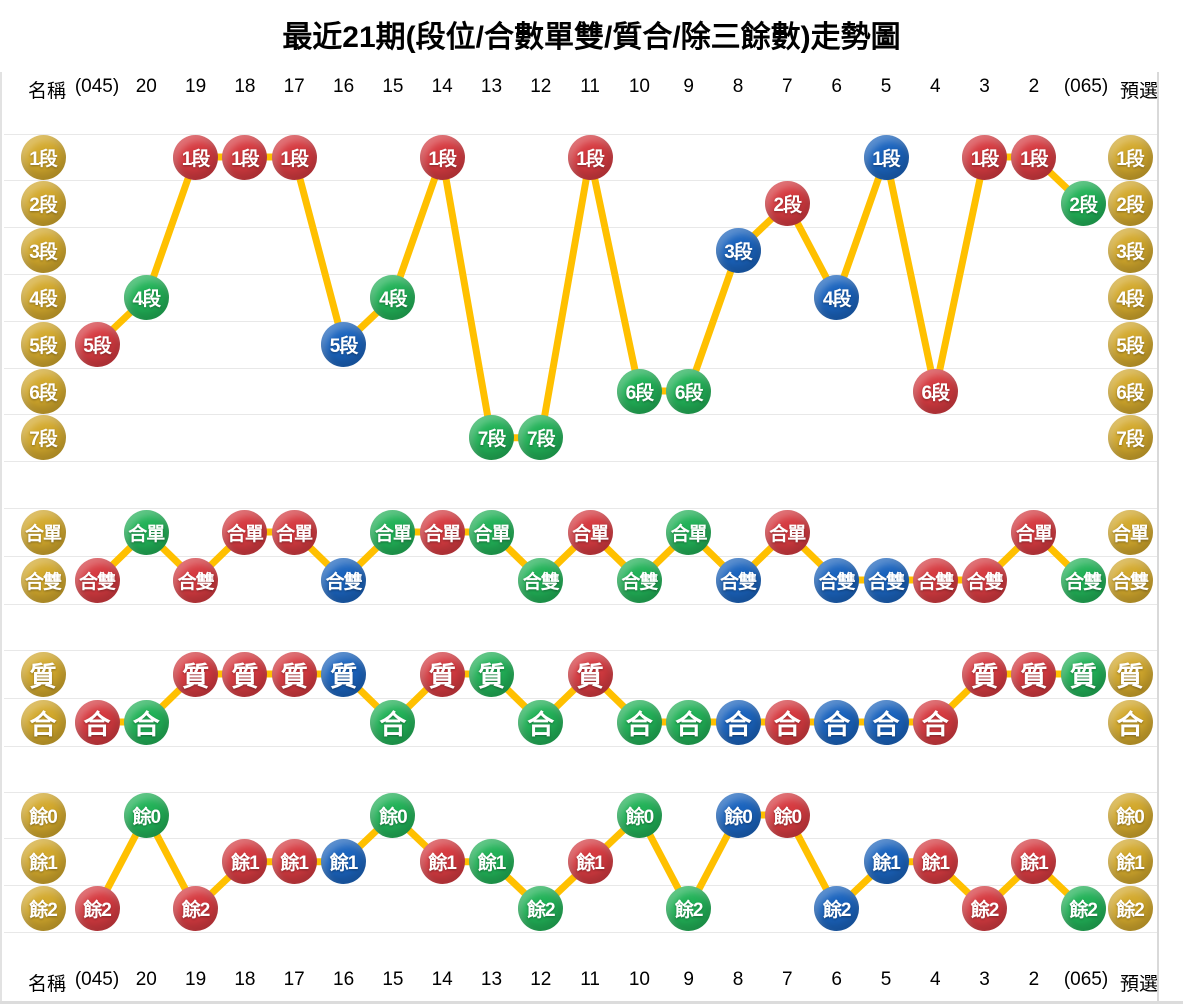 This screenshot has height=1006, width=1183. I want to click on row-label-ball-right: 餘2, so click(1130, 909).